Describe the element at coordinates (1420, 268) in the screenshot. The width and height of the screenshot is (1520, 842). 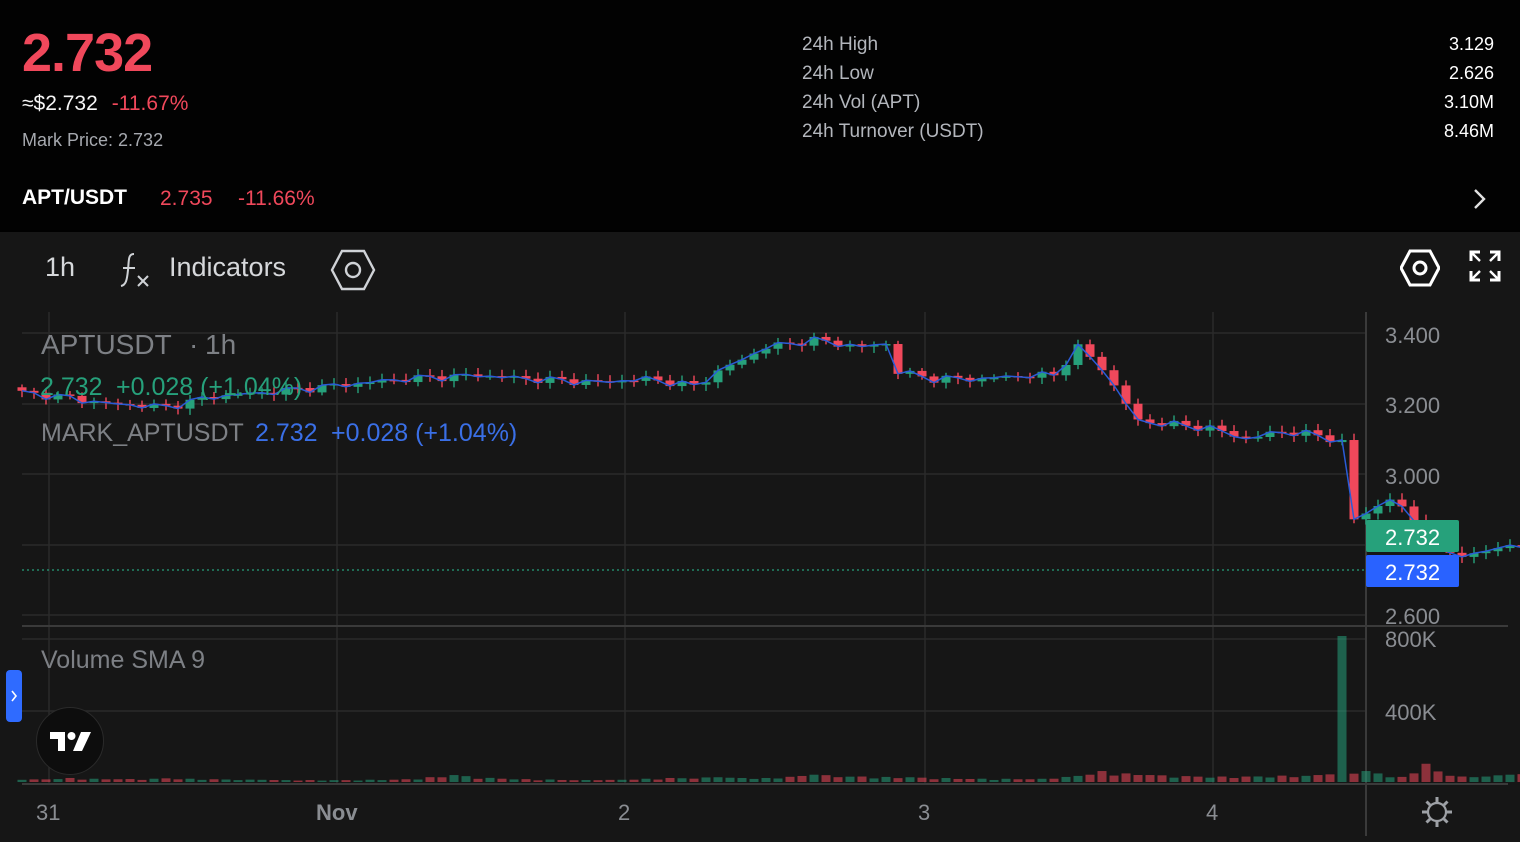
I see `settings-icon` at that location.